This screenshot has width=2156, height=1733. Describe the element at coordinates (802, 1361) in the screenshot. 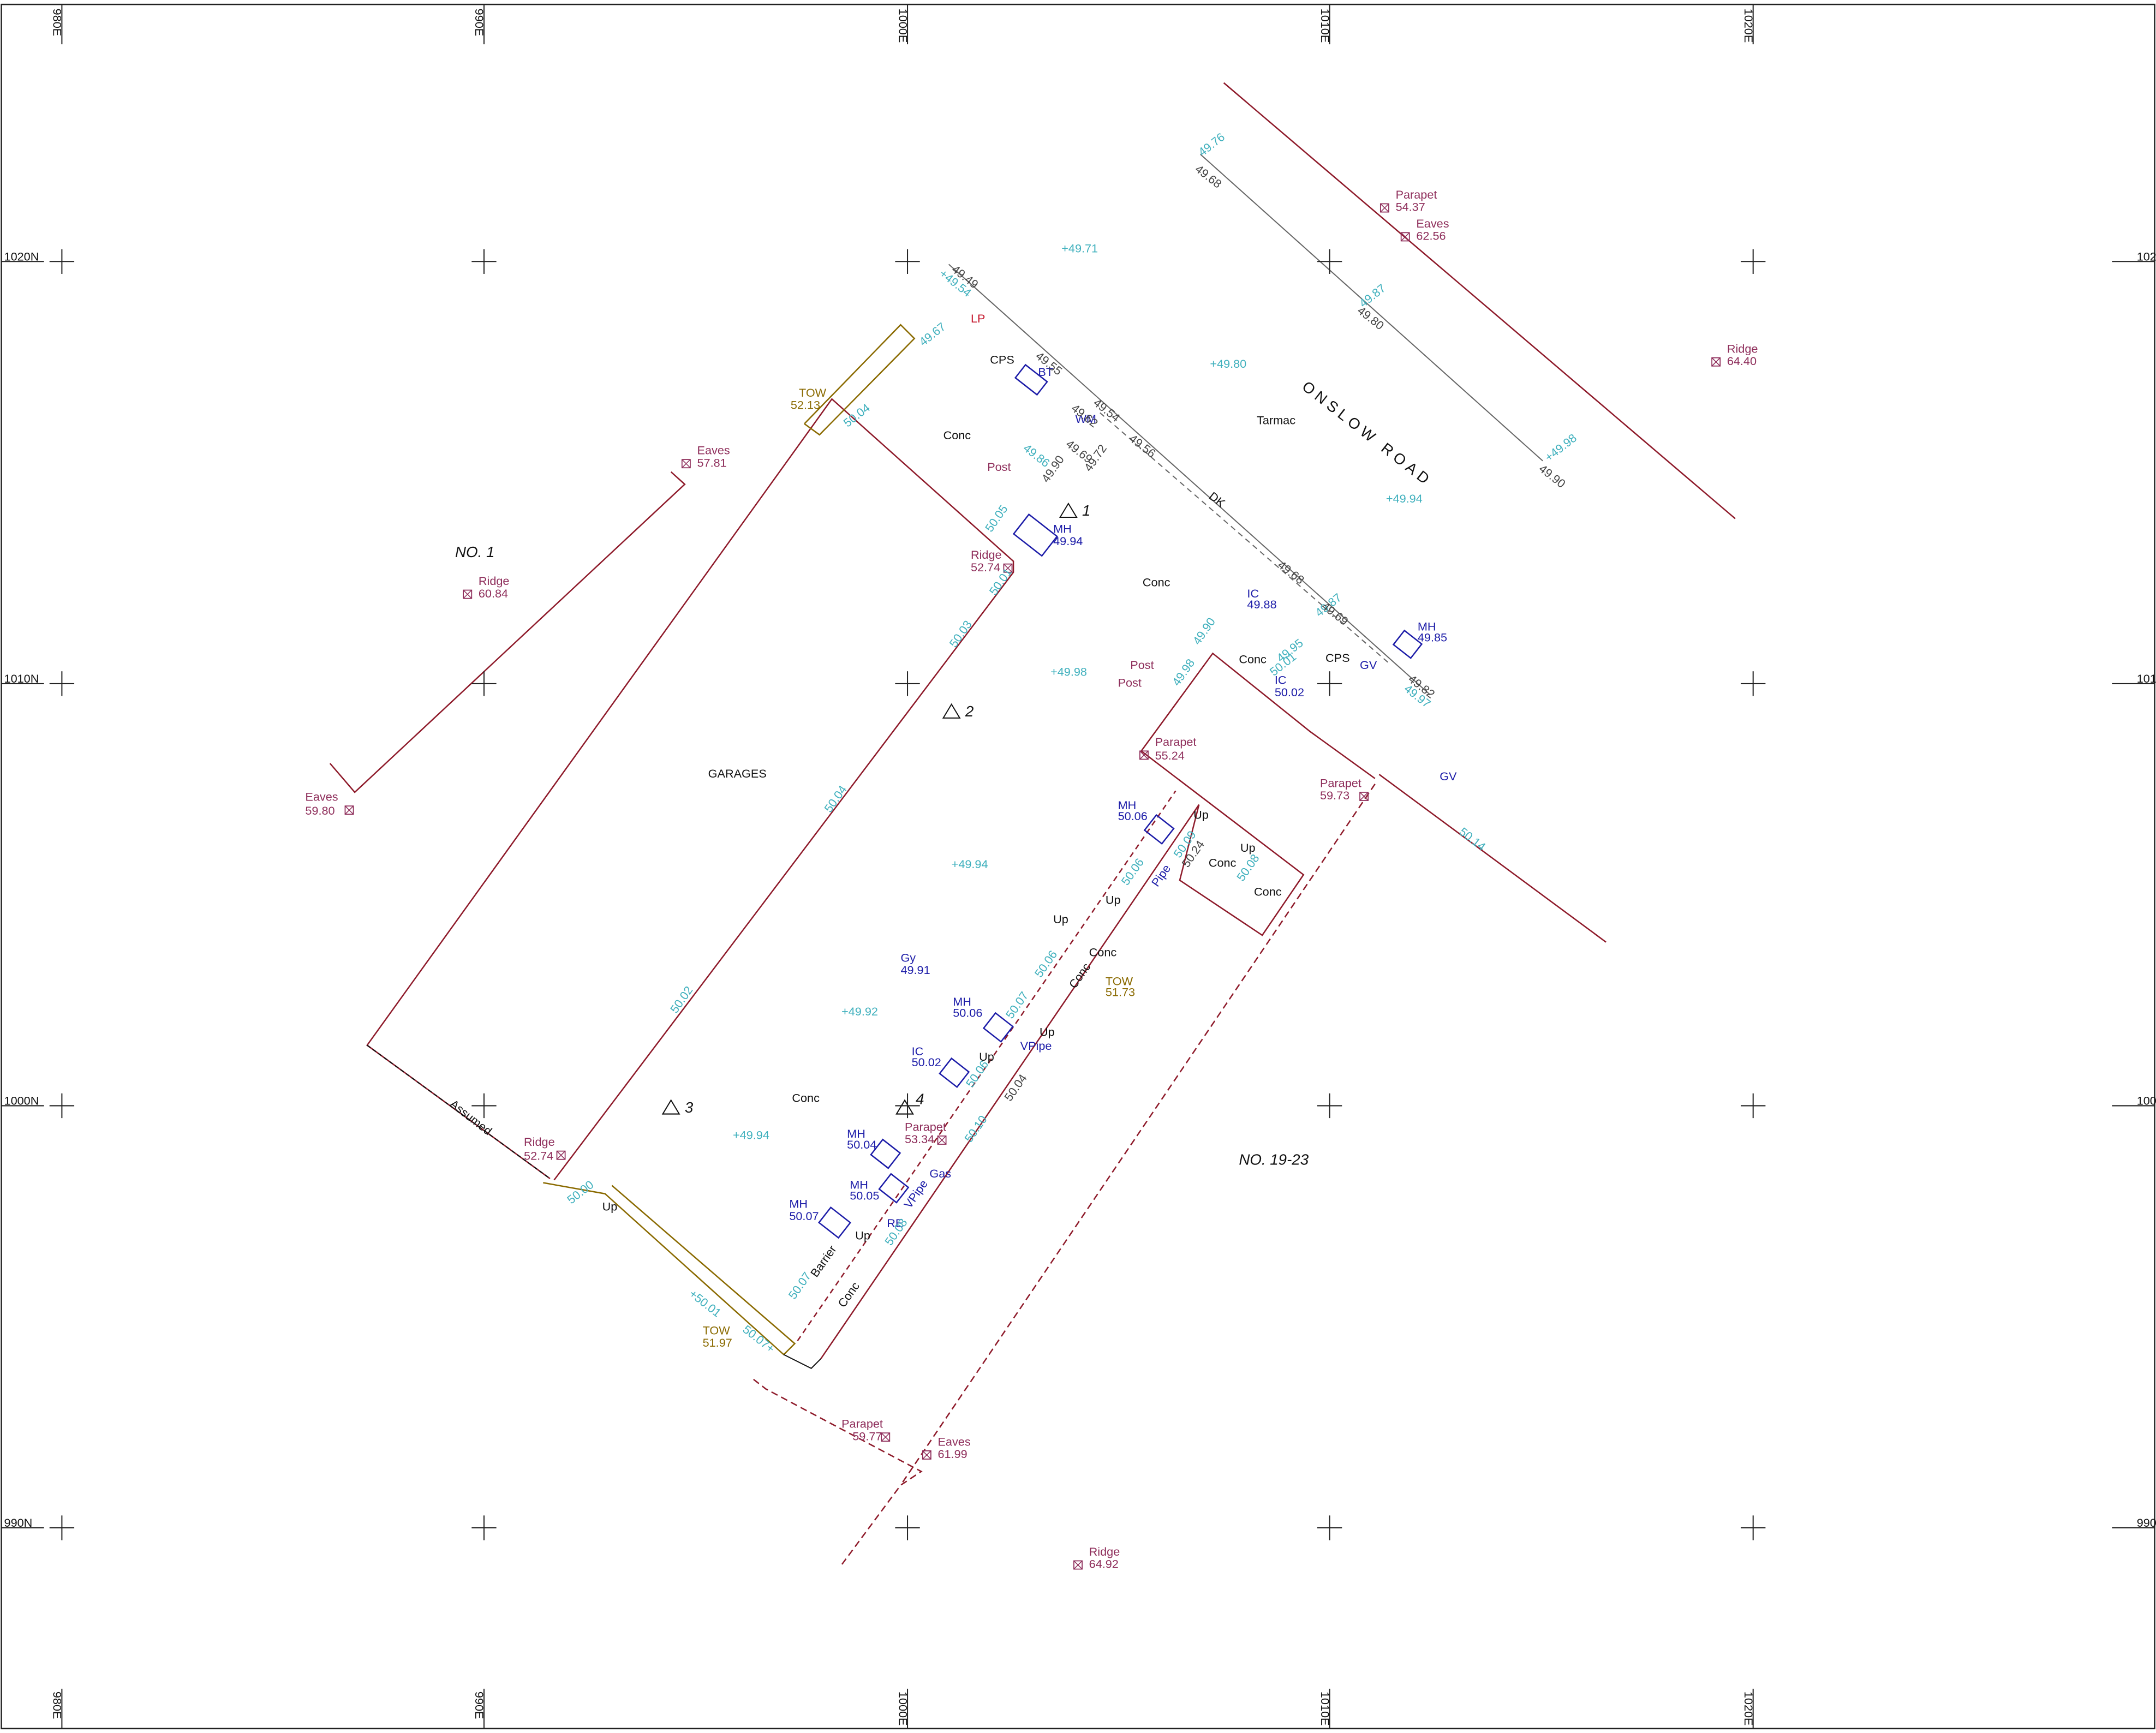

I see `wall-end` at that location.